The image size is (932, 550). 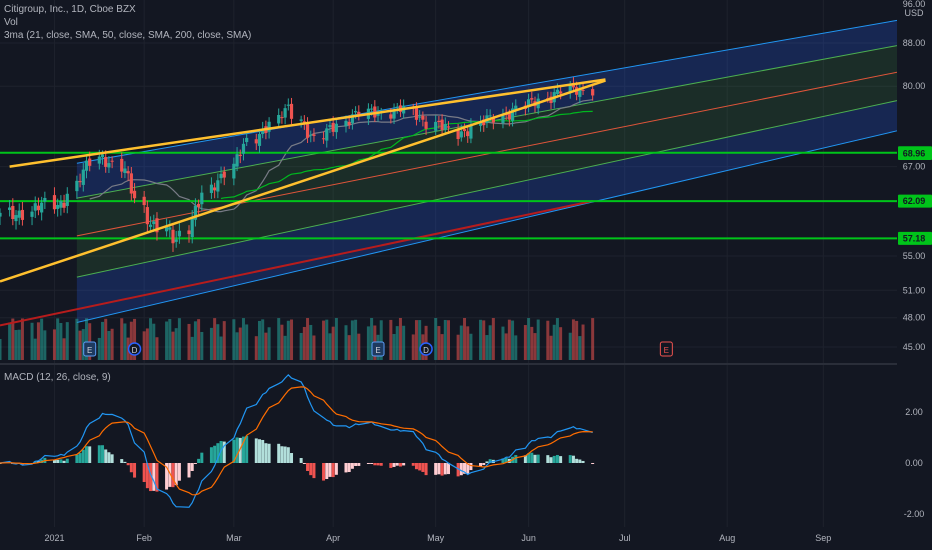 What do you see at coordinates (57, 377) in the screenshot?
I see `macd-title: MACD (12, 26, close, 9)` at bounding box center [57, 377].